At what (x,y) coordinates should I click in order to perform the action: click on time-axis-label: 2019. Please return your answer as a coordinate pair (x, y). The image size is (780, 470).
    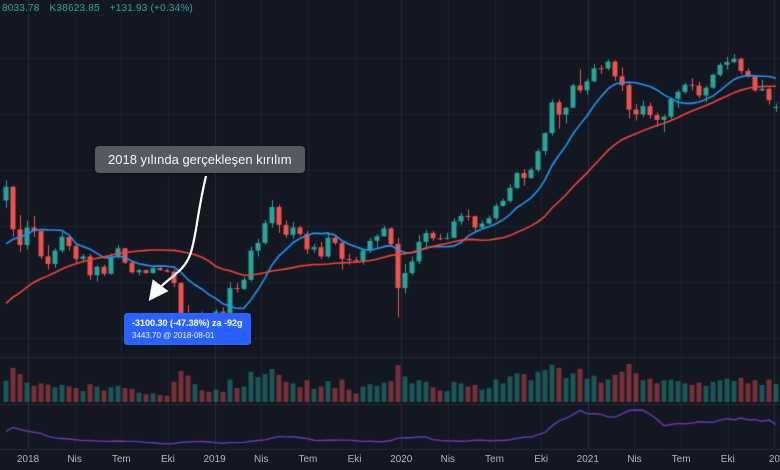
    Looking at the image, I should click on (214, 459).